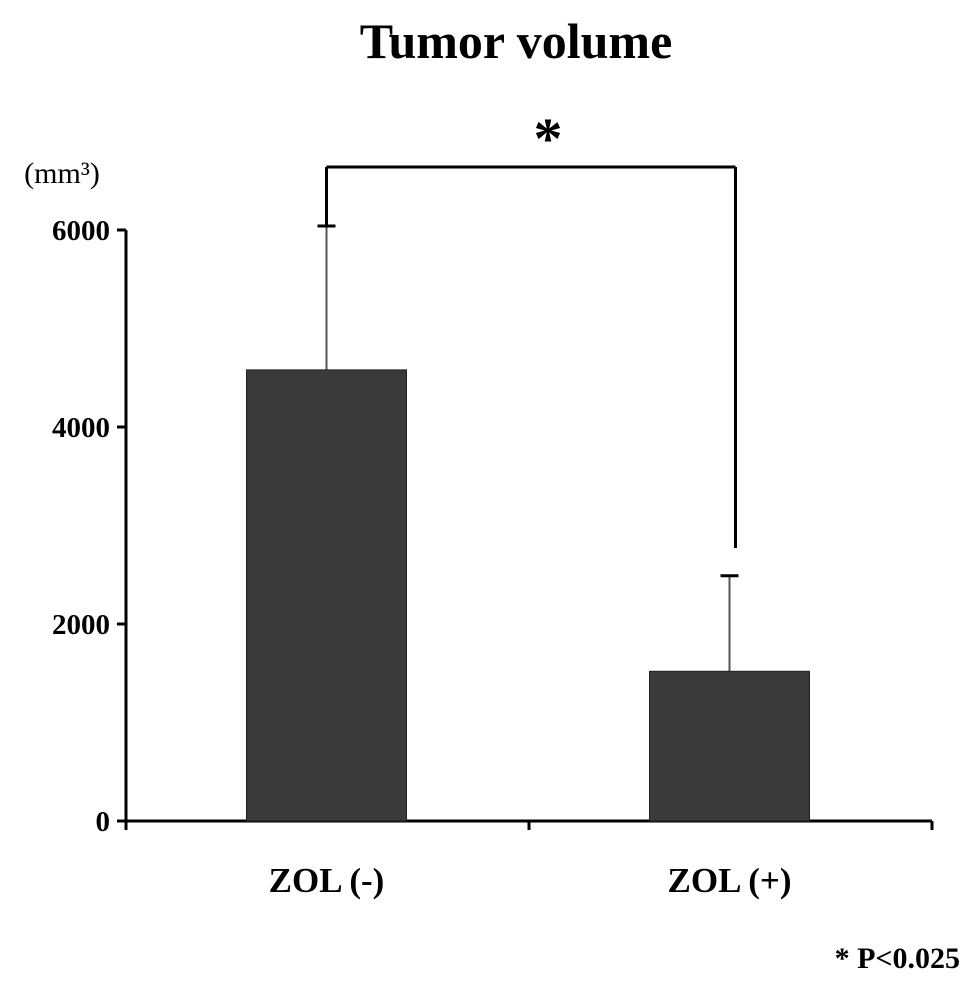 This screenshot has width=969, height=985. What do you see at coordinates (897, 958) in the screenshot?
I see `footnote: * P<0.025` at bounding box center [897, 958].